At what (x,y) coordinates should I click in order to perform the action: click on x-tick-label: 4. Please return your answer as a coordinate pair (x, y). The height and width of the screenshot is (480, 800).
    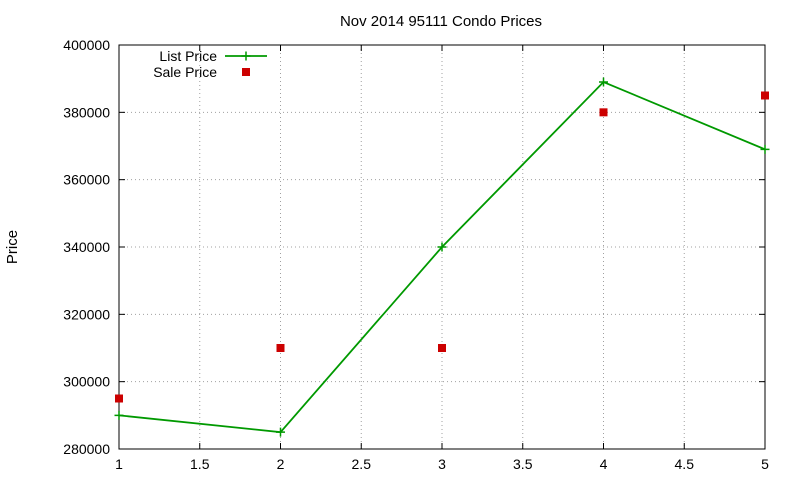
    Looking at the image, I should click on (604, 464).